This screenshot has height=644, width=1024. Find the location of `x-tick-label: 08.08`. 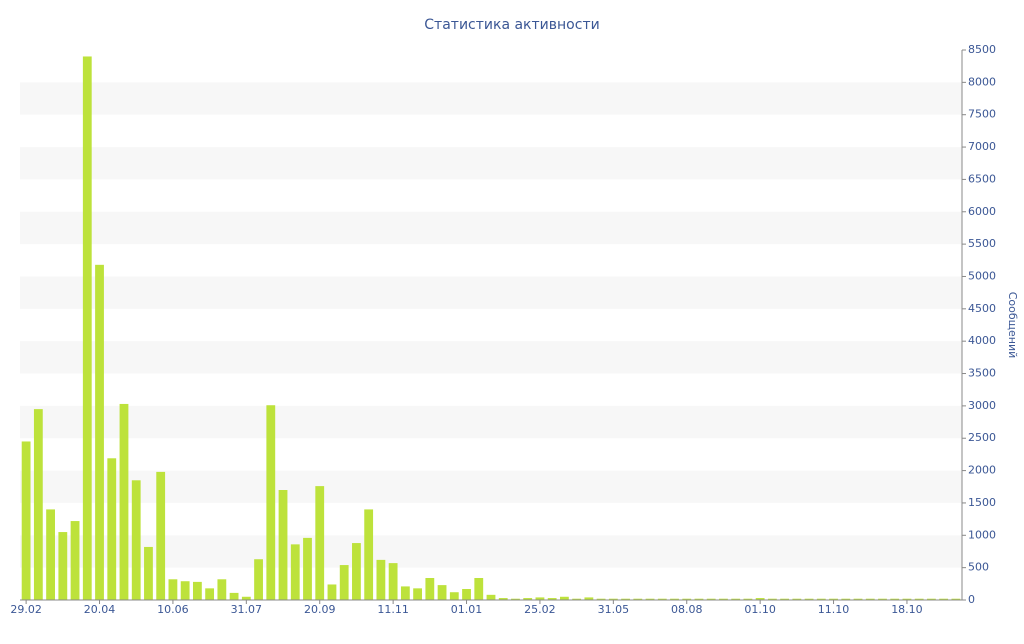

x-tick-label: 08.08 is located at coordinates (687, 609).